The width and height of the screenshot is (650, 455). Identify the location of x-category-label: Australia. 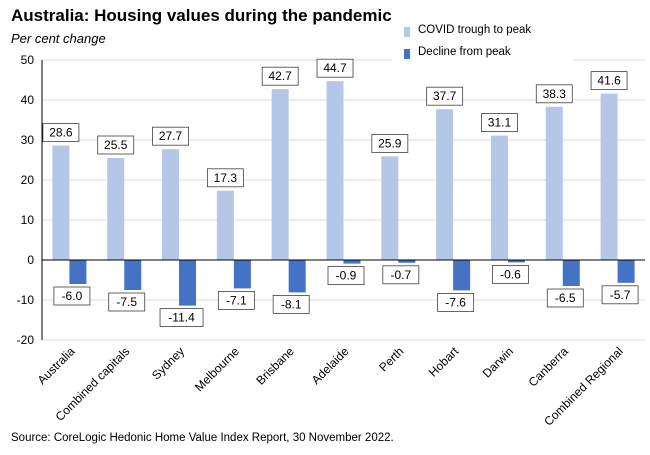
(56, 365).